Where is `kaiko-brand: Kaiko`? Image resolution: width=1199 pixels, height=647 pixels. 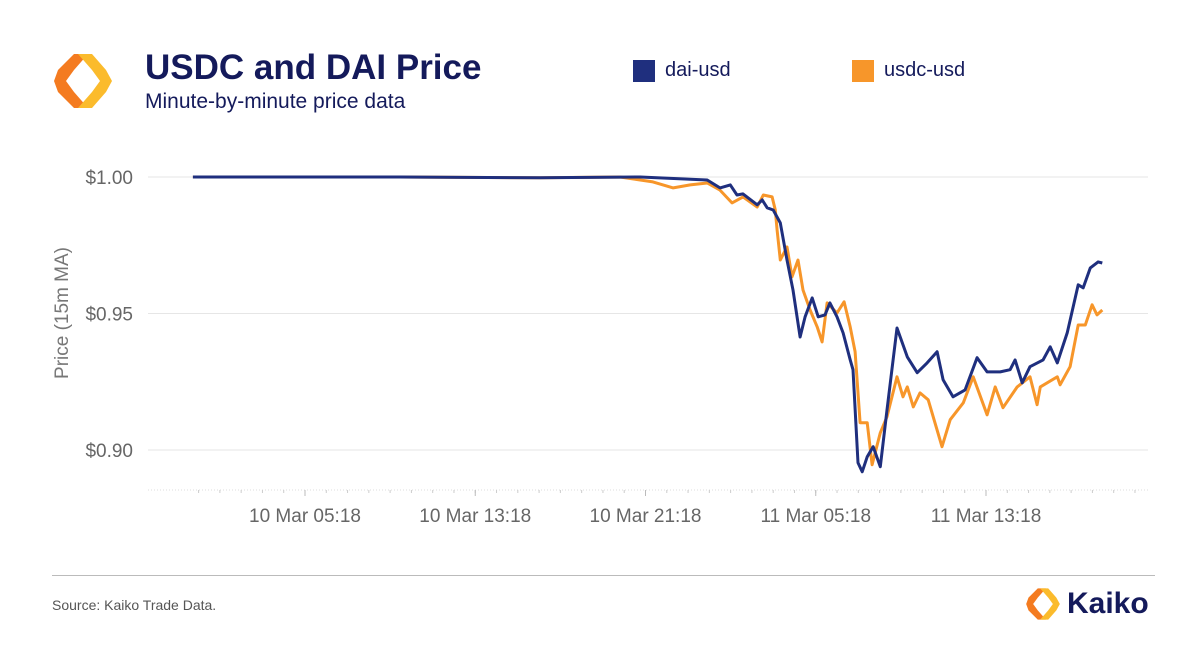 kaiko-brand: Kaiko is located at coordinates (1087, 604).